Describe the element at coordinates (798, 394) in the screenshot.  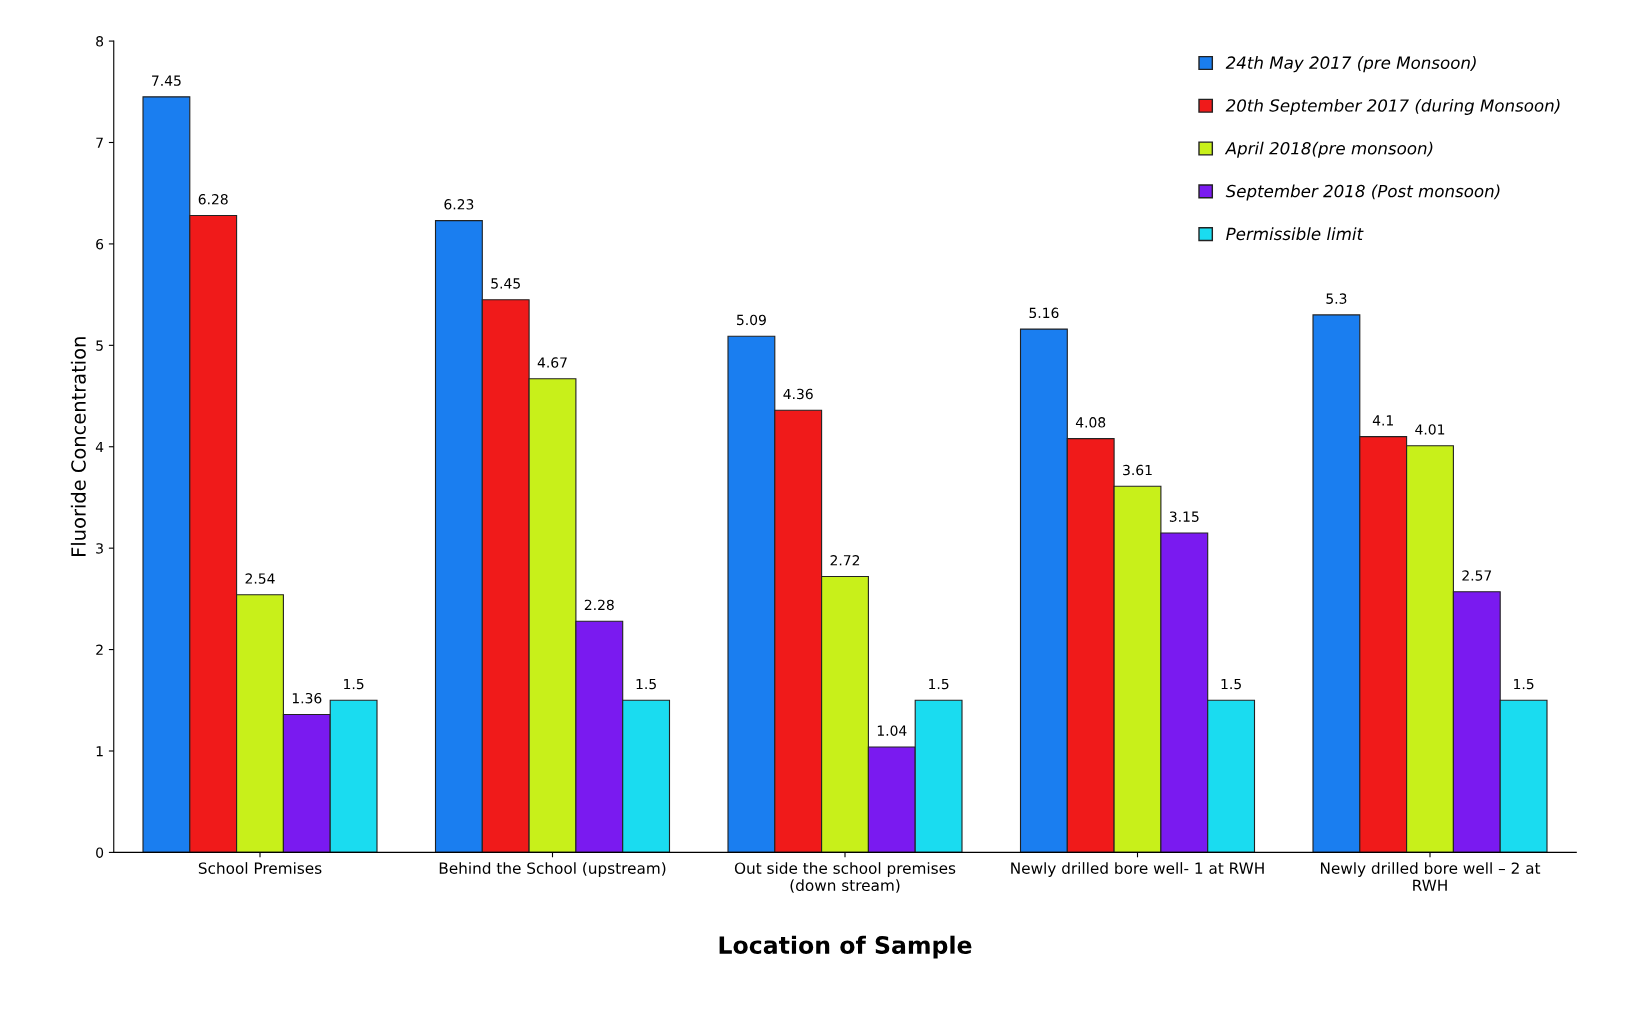
I see `data-label: 4.36` at that location.